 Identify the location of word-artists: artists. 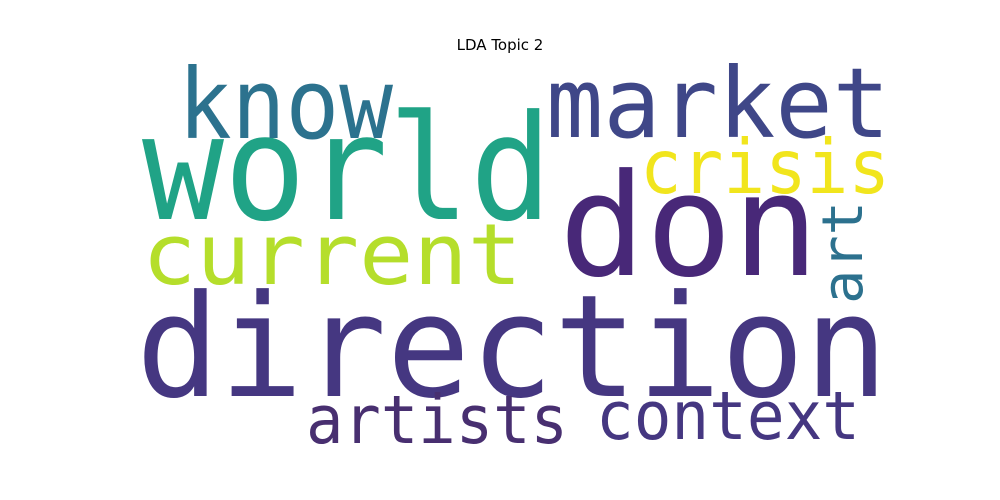
(437, 414).